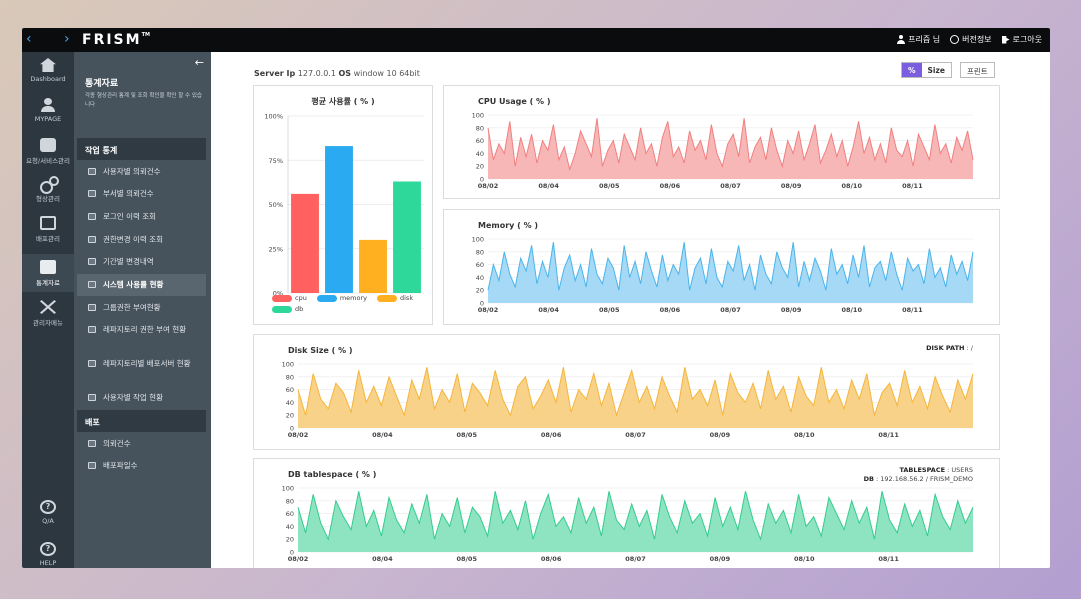 This screenshot has height=599, width=1081. I want to click on logo-text: FRISM, so click(112, 40).